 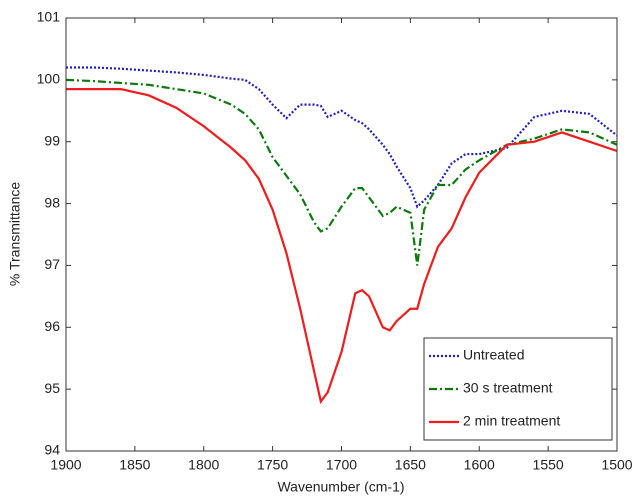 I want to click on x-tick-label: 1850, so click(x=134, y=465).